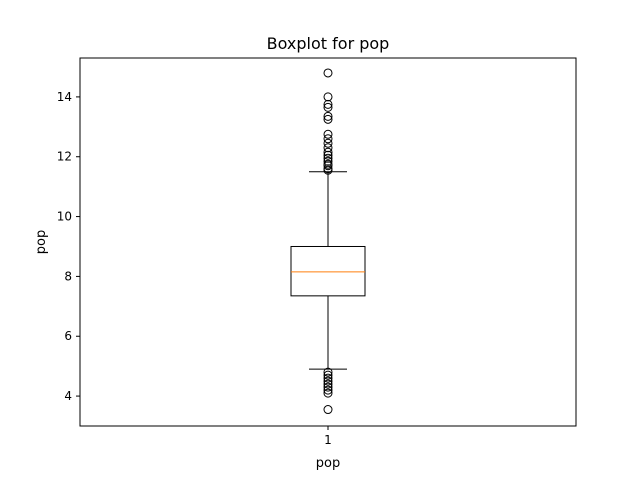 This screenshot has height=480, width=640. Describe the element at coordinates (328, 463) in the screenshot. I see `x-axis-label: pop` at that location.